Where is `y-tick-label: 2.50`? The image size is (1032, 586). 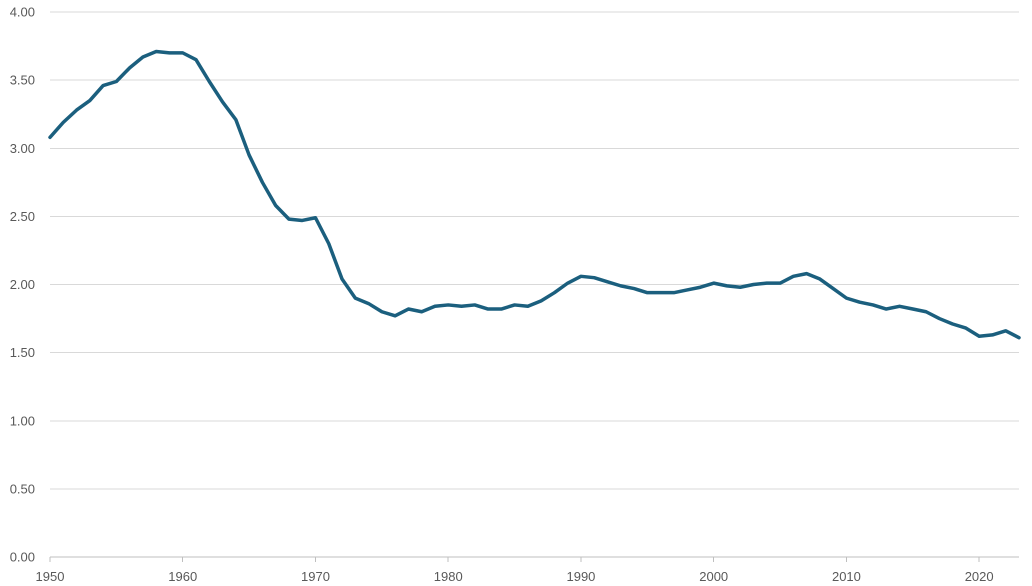 y-tick-label: 2.50 is located at coordinates (22, 216).